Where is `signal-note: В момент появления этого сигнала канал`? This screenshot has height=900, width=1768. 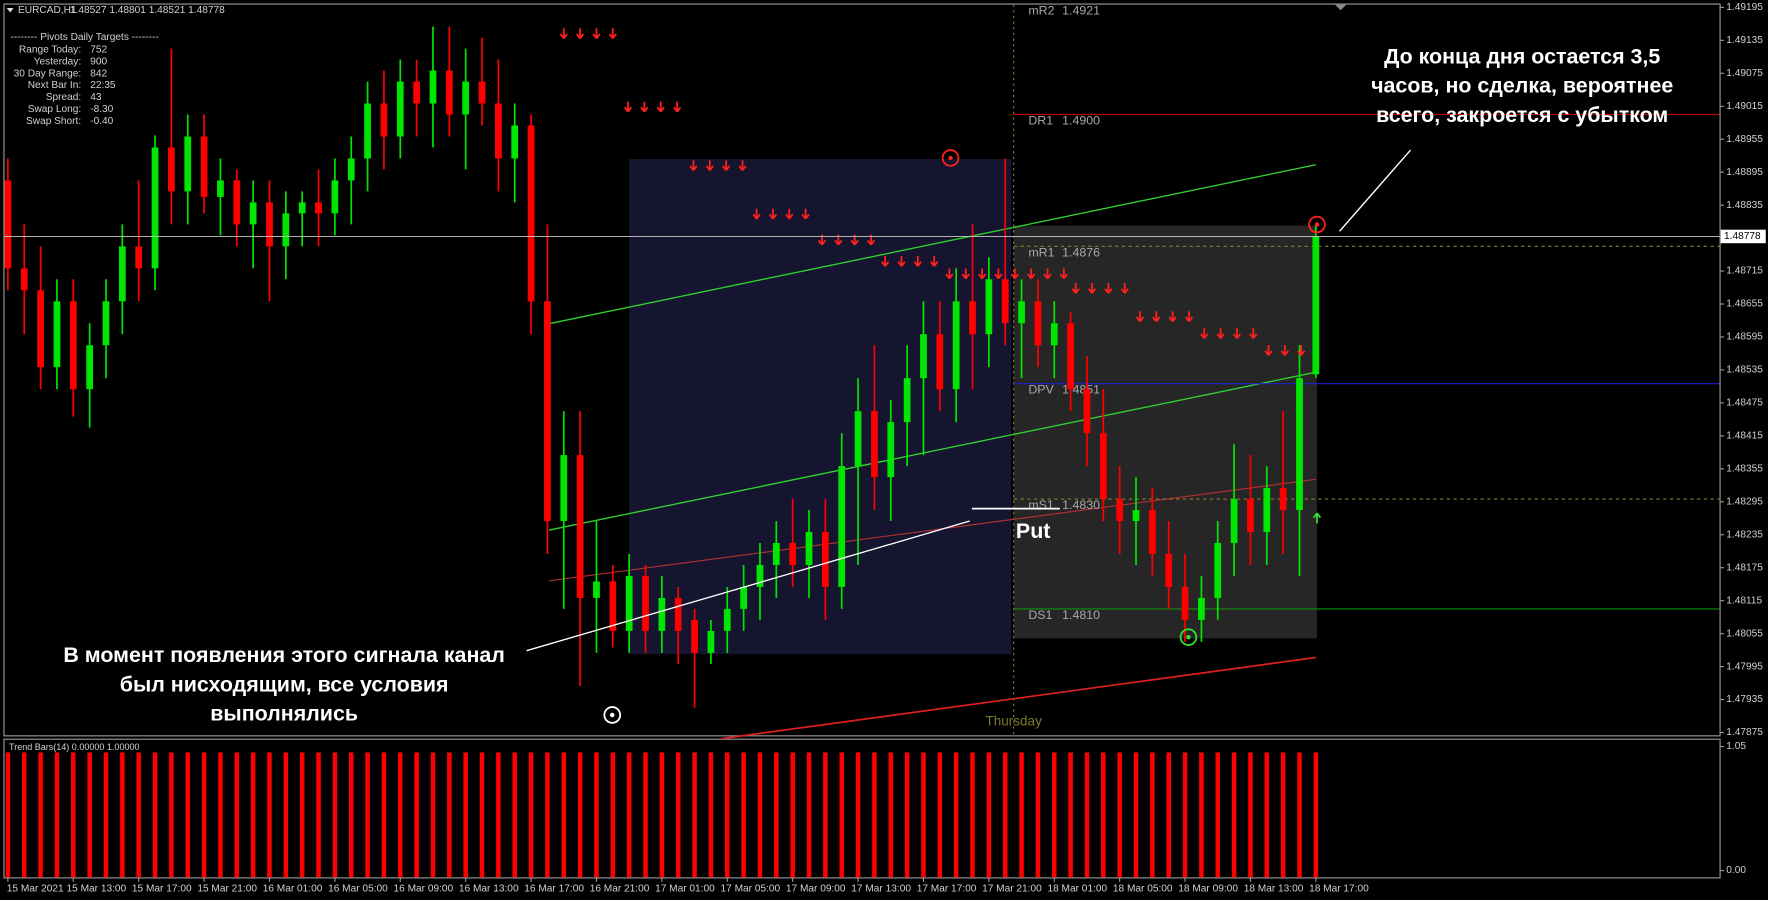 signal-note: В момент появления этого сигнала канал is located at coordinates (283, 655).